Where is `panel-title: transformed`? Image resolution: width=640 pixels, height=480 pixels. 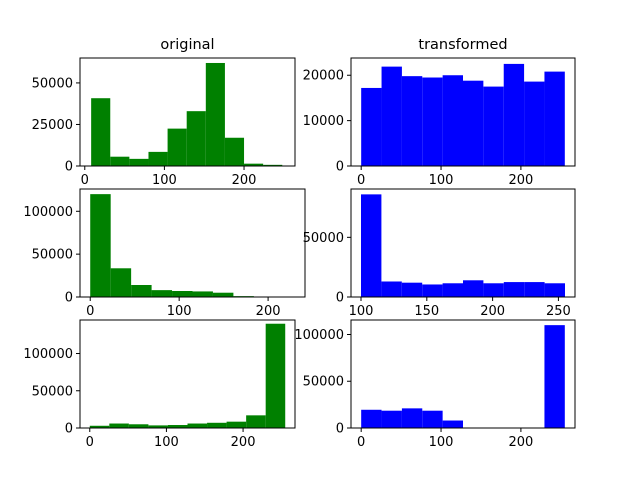
panel-title: transformed is located at coordinates (462, 45).